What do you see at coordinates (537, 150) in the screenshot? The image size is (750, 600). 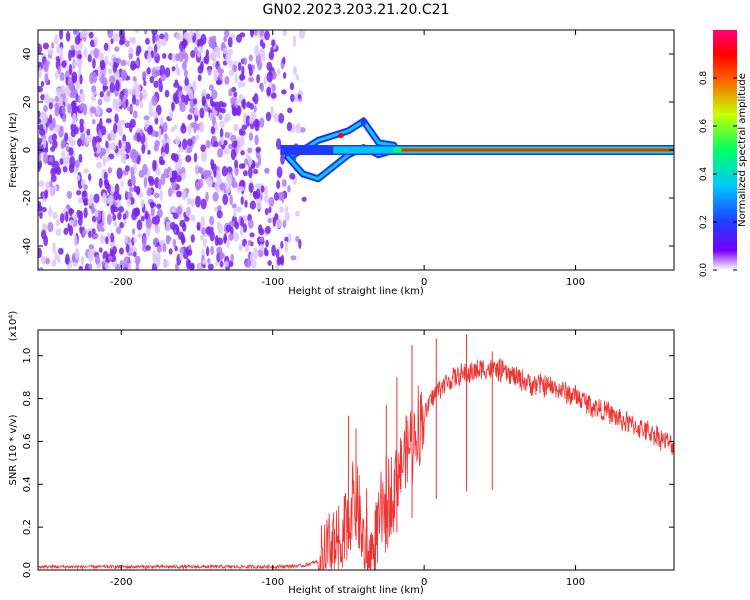 I see `signal-line` at bounding box center [537, 150].